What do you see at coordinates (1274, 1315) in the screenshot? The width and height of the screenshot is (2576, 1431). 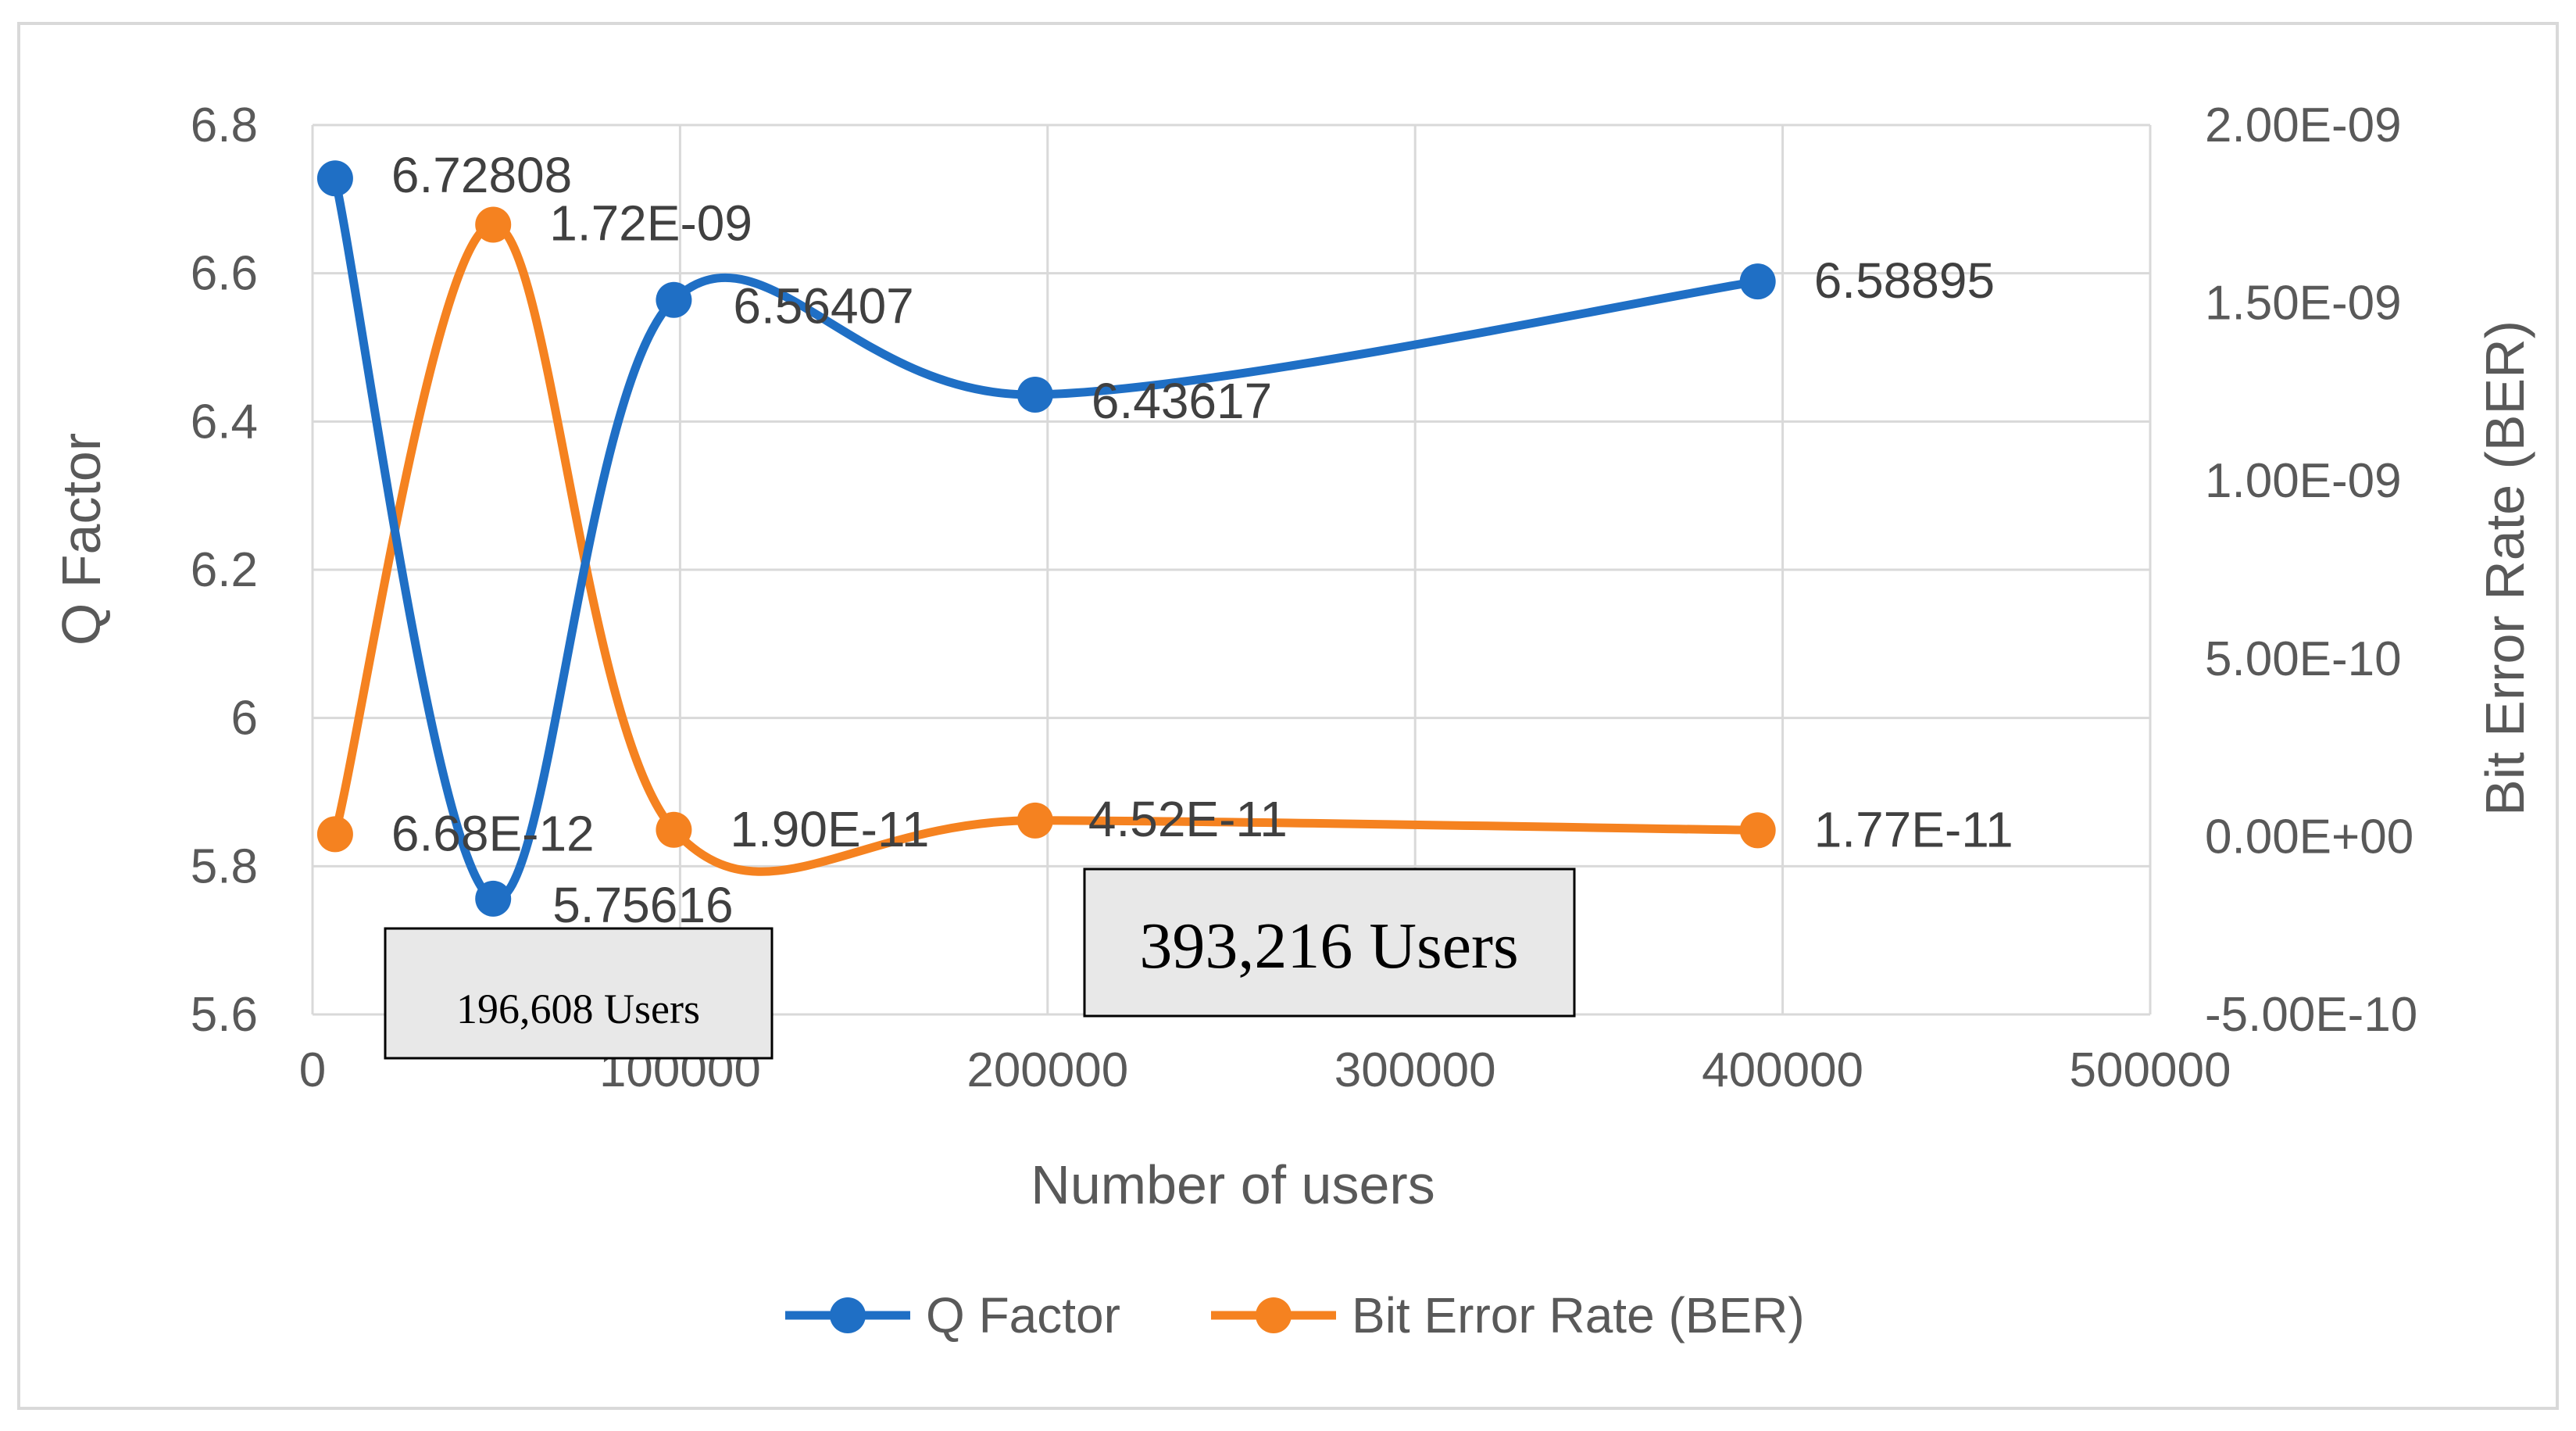 I see `legend-marker-ber` at bounding box center [1274, 1315].